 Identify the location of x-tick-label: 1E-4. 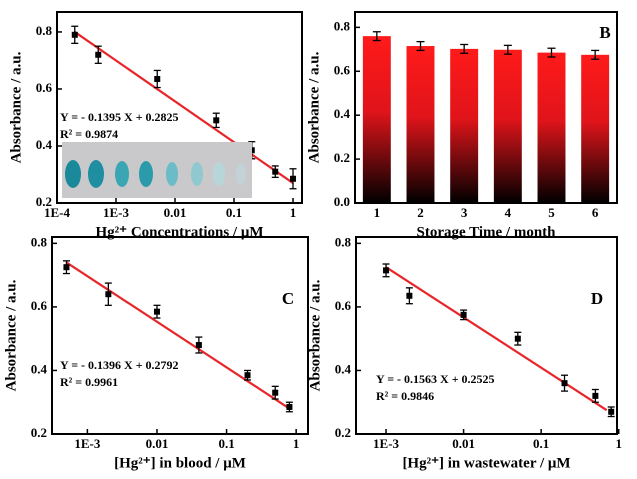
(57, 212).